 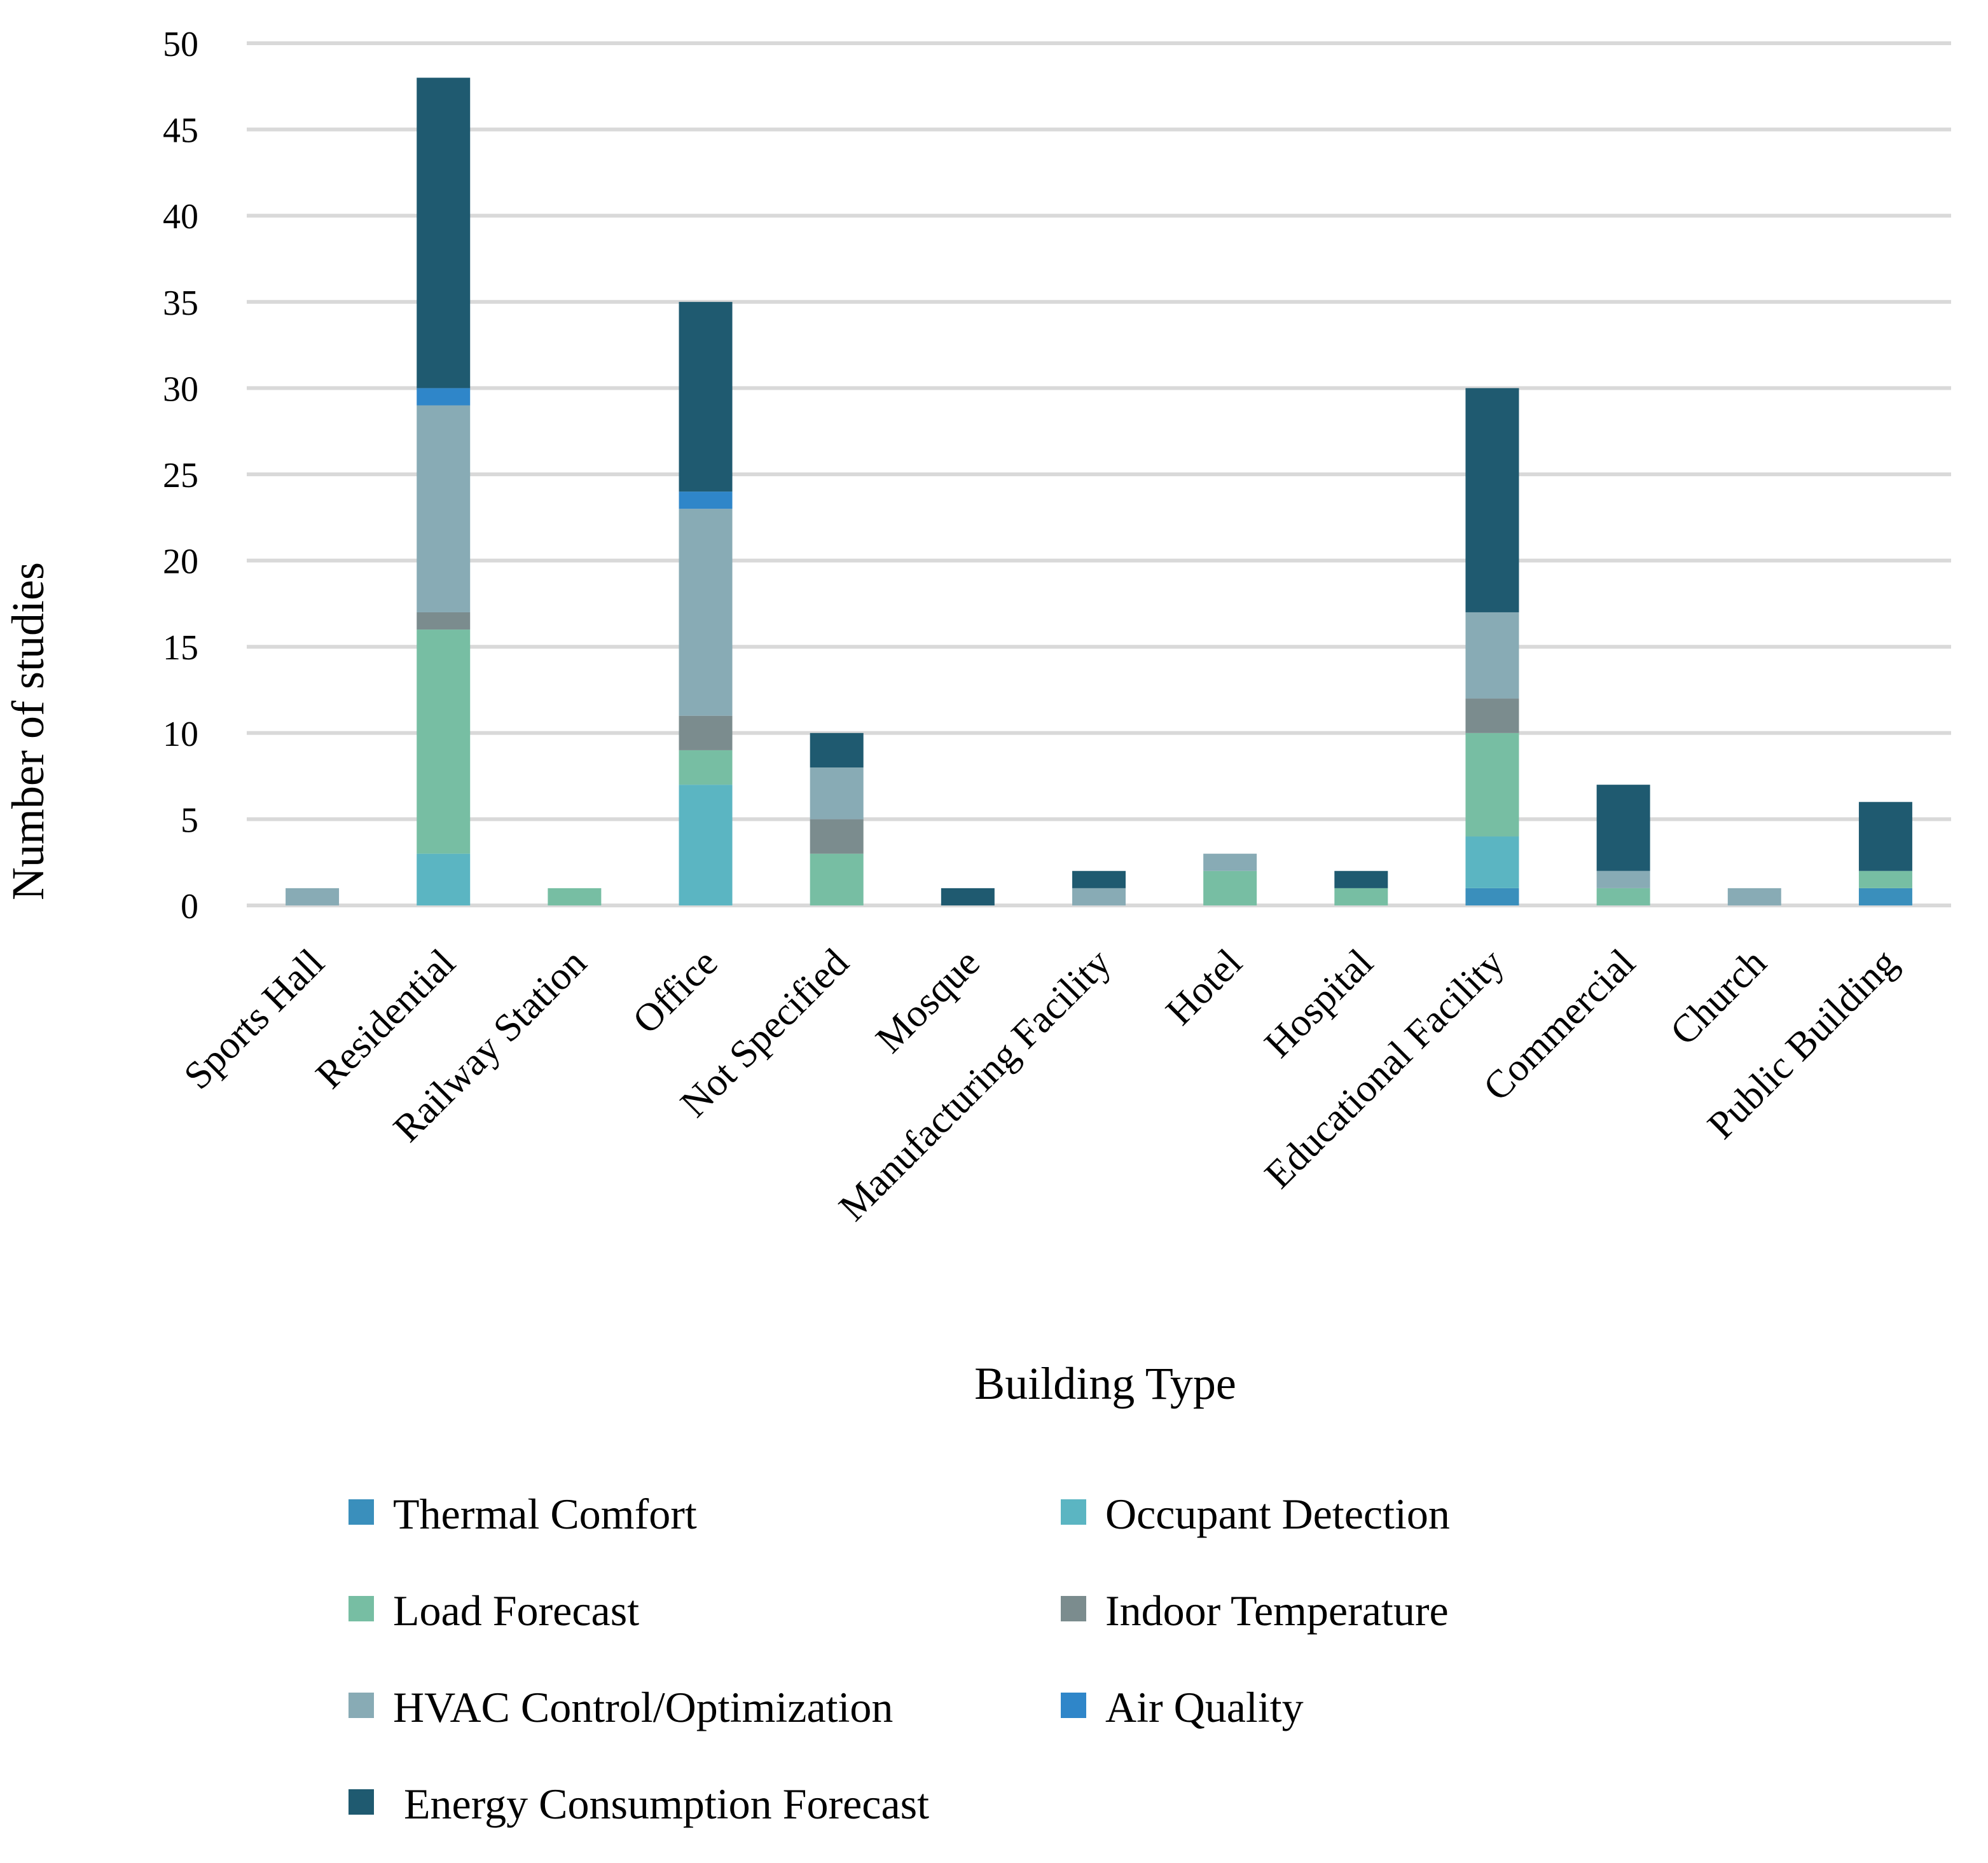 I want to click on y-tick-label: 25, so click(x=180, y=475).